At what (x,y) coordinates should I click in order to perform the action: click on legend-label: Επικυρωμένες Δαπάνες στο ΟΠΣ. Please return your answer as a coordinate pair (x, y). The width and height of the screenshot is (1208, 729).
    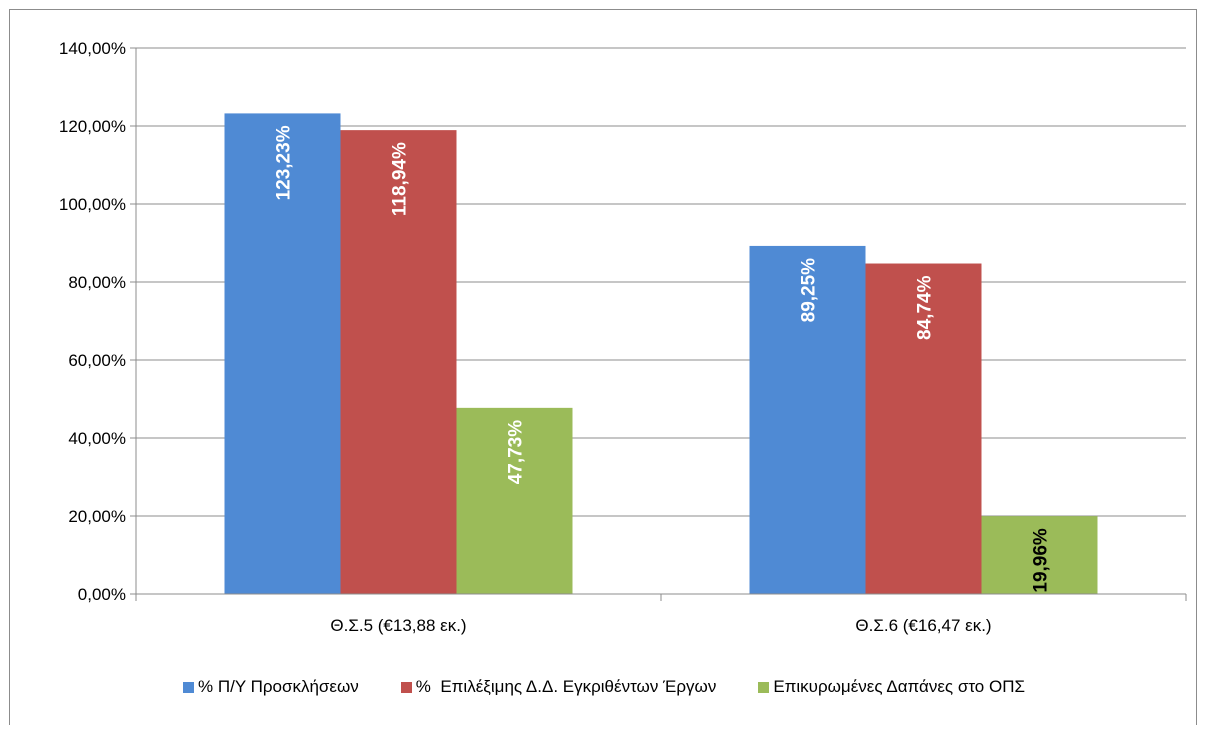
    Looking at the image, I should click on (899, 686).